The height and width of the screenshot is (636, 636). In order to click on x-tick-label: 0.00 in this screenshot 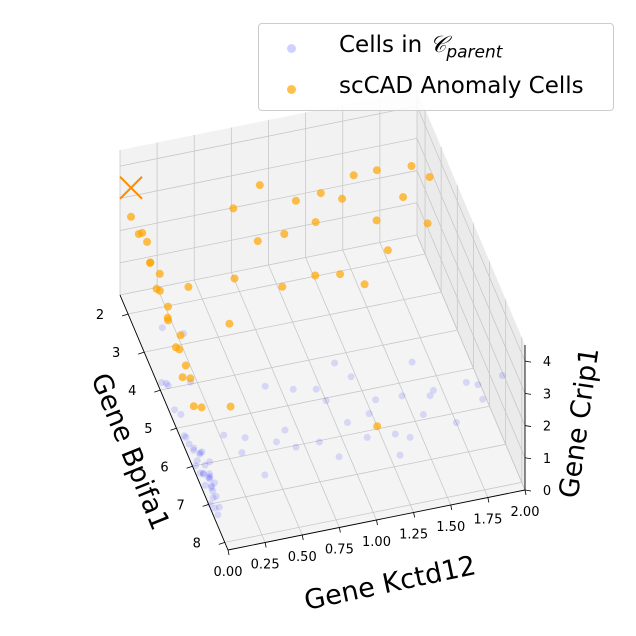, I will do `click(228, 572)`.